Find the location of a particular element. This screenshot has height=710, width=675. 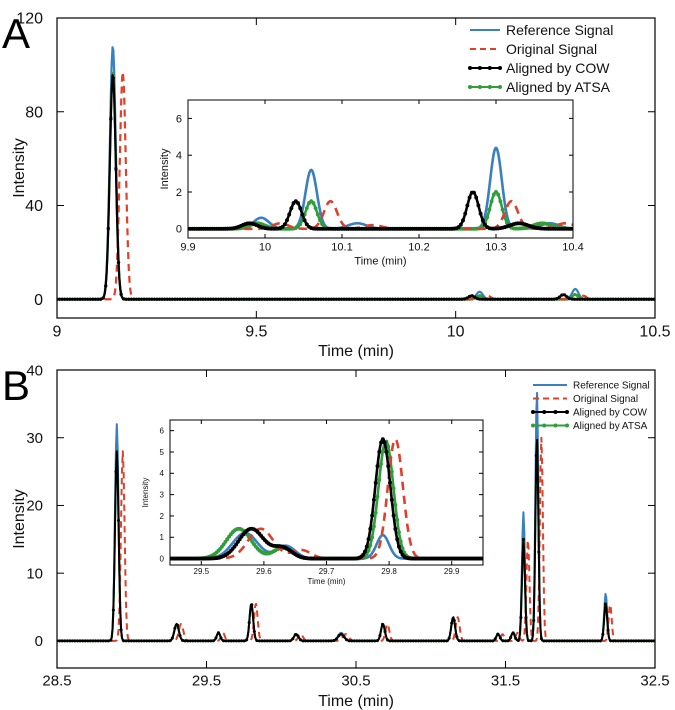

legend-atsa: Aligned by ATSA is located at coordinates (539, 87).